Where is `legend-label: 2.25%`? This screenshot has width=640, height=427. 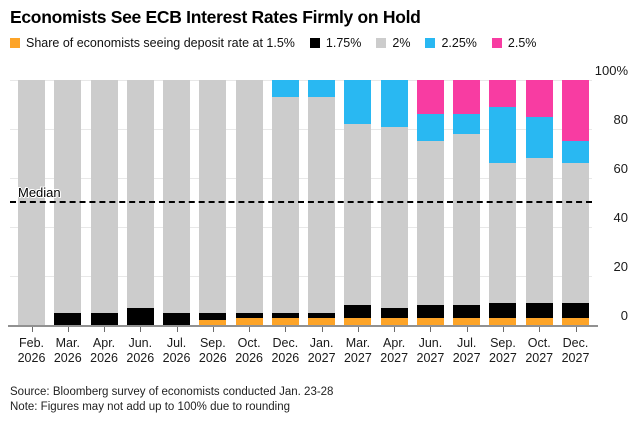
legend-label: 2.25% is located at coordinates (459, 43).